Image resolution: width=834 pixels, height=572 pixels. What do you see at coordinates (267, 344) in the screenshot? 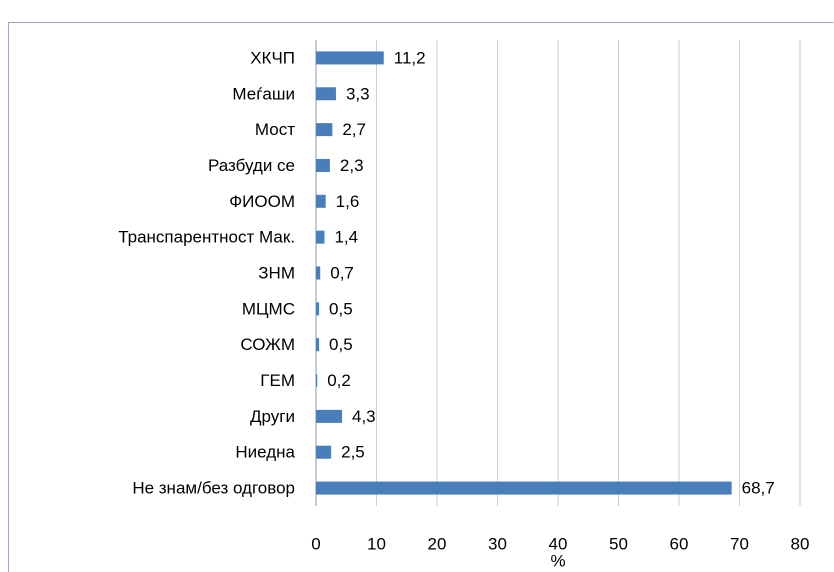
I see `y-tick-label: СОЖМ` at bounding box center [267, 344].